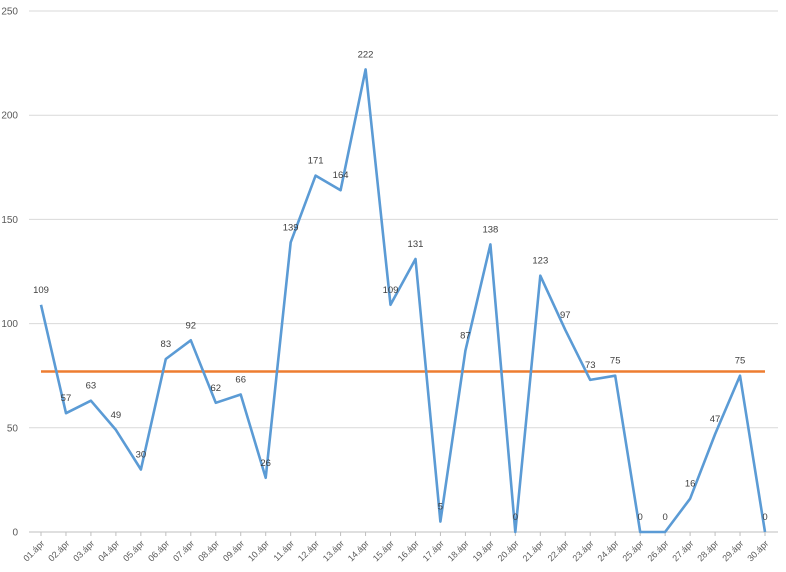 The width and height of the screenshot is (786, 572). What do you see at coordinates (158, 550) in the screenshot?
I see `x-tick-label: 06.ápr` at bounding box center [158, 550].